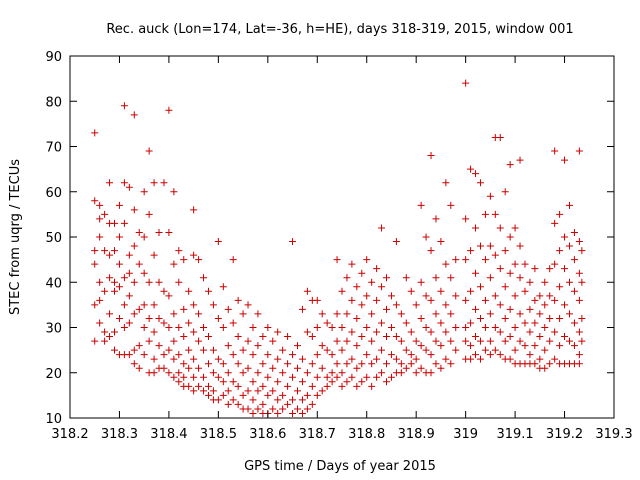  I want to click on x-axis-label: GPS time / Days of year 2015, so click(340, 466).